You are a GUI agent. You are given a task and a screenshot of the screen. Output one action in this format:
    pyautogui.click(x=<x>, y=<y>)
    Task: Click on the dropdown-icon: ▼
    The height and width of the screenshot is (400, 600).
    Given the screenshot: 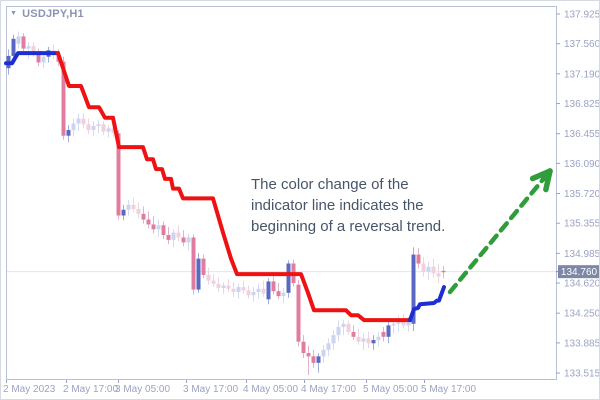 What is the action you would take?
    pyautogui.click(x=14, y=13)
    